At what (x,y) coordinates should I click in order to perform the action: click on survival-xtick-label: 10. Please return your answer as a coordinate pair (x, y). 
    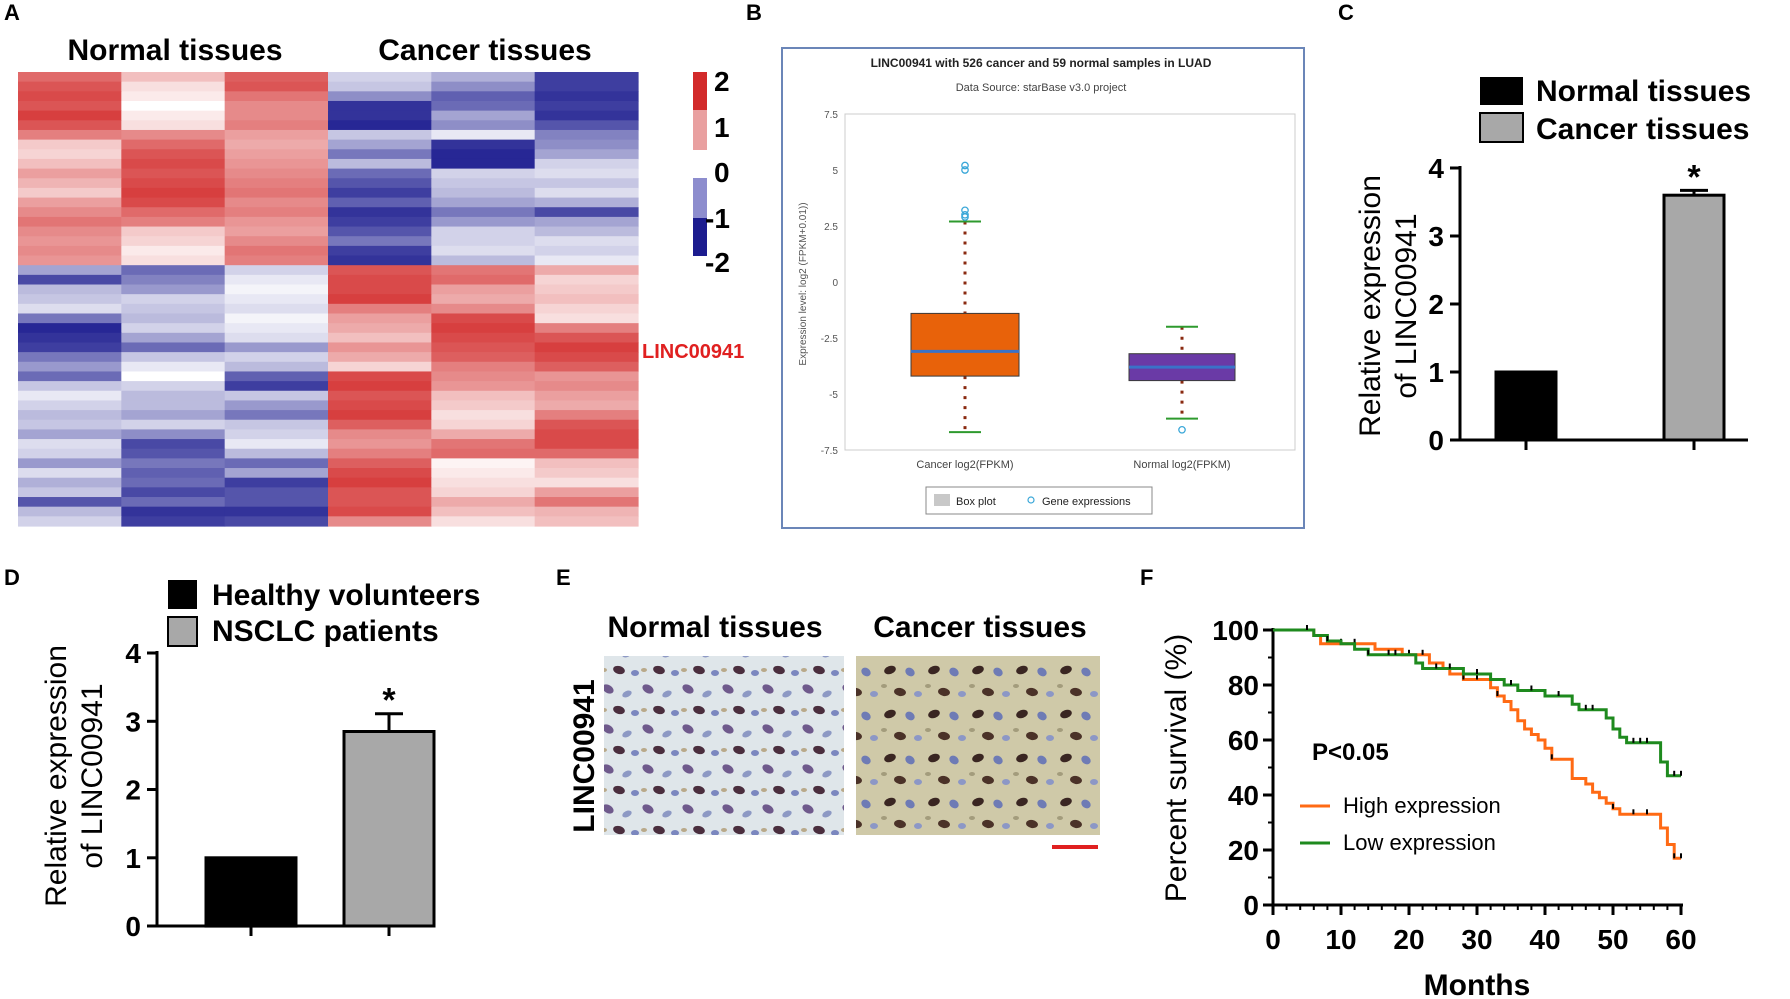
    Looking at the image, I should click on (1340, 939).